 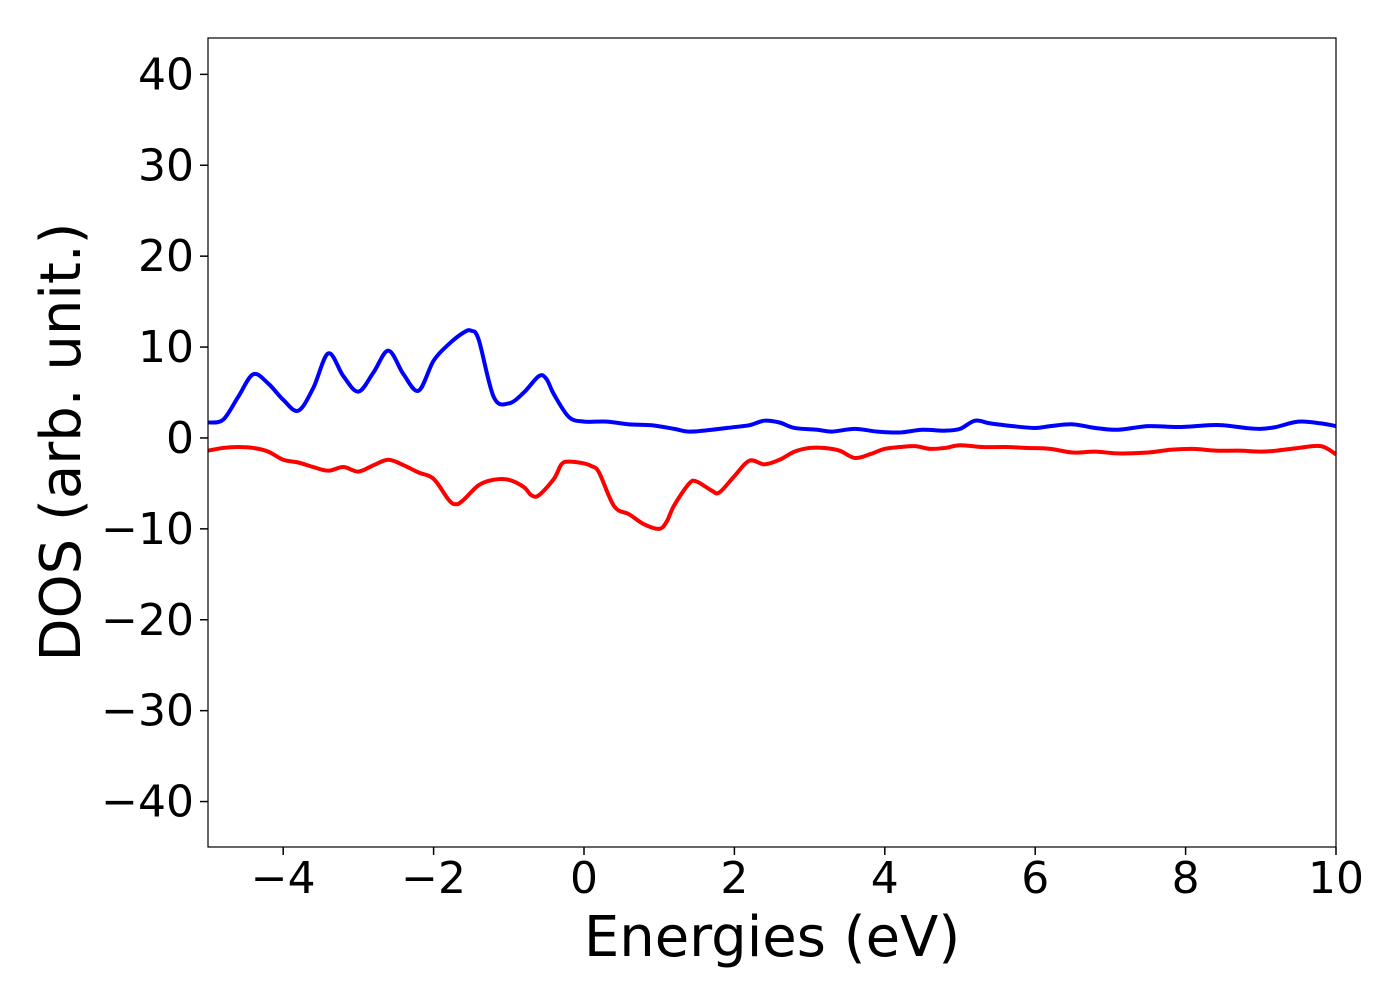 I want to click on y-tick-label: 30, so click(x=166, y=165).